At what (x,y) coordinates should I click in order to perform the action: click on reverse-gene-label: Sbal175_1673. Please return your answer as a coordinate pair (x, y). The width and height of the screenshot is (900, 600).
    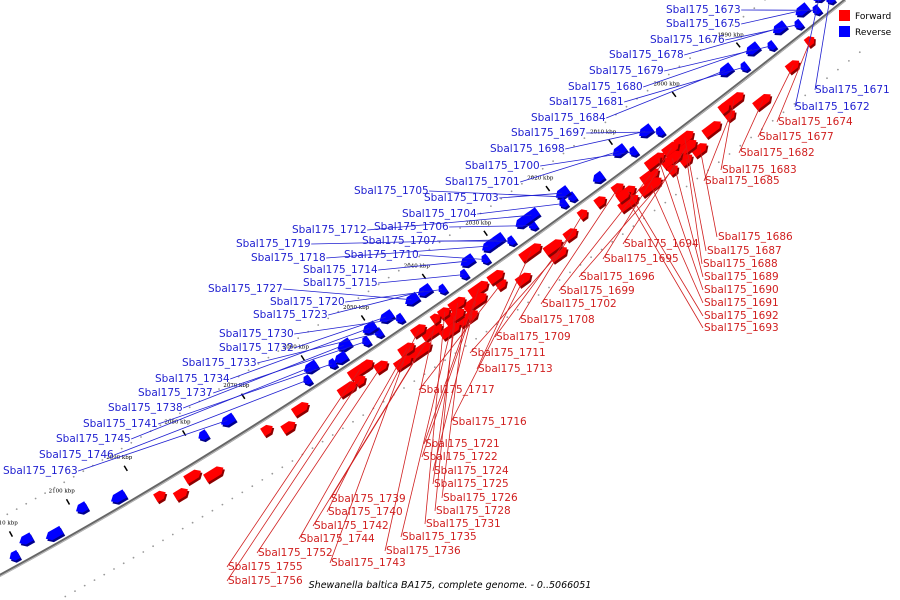
    Looking at the image, I should click on (703, 10).